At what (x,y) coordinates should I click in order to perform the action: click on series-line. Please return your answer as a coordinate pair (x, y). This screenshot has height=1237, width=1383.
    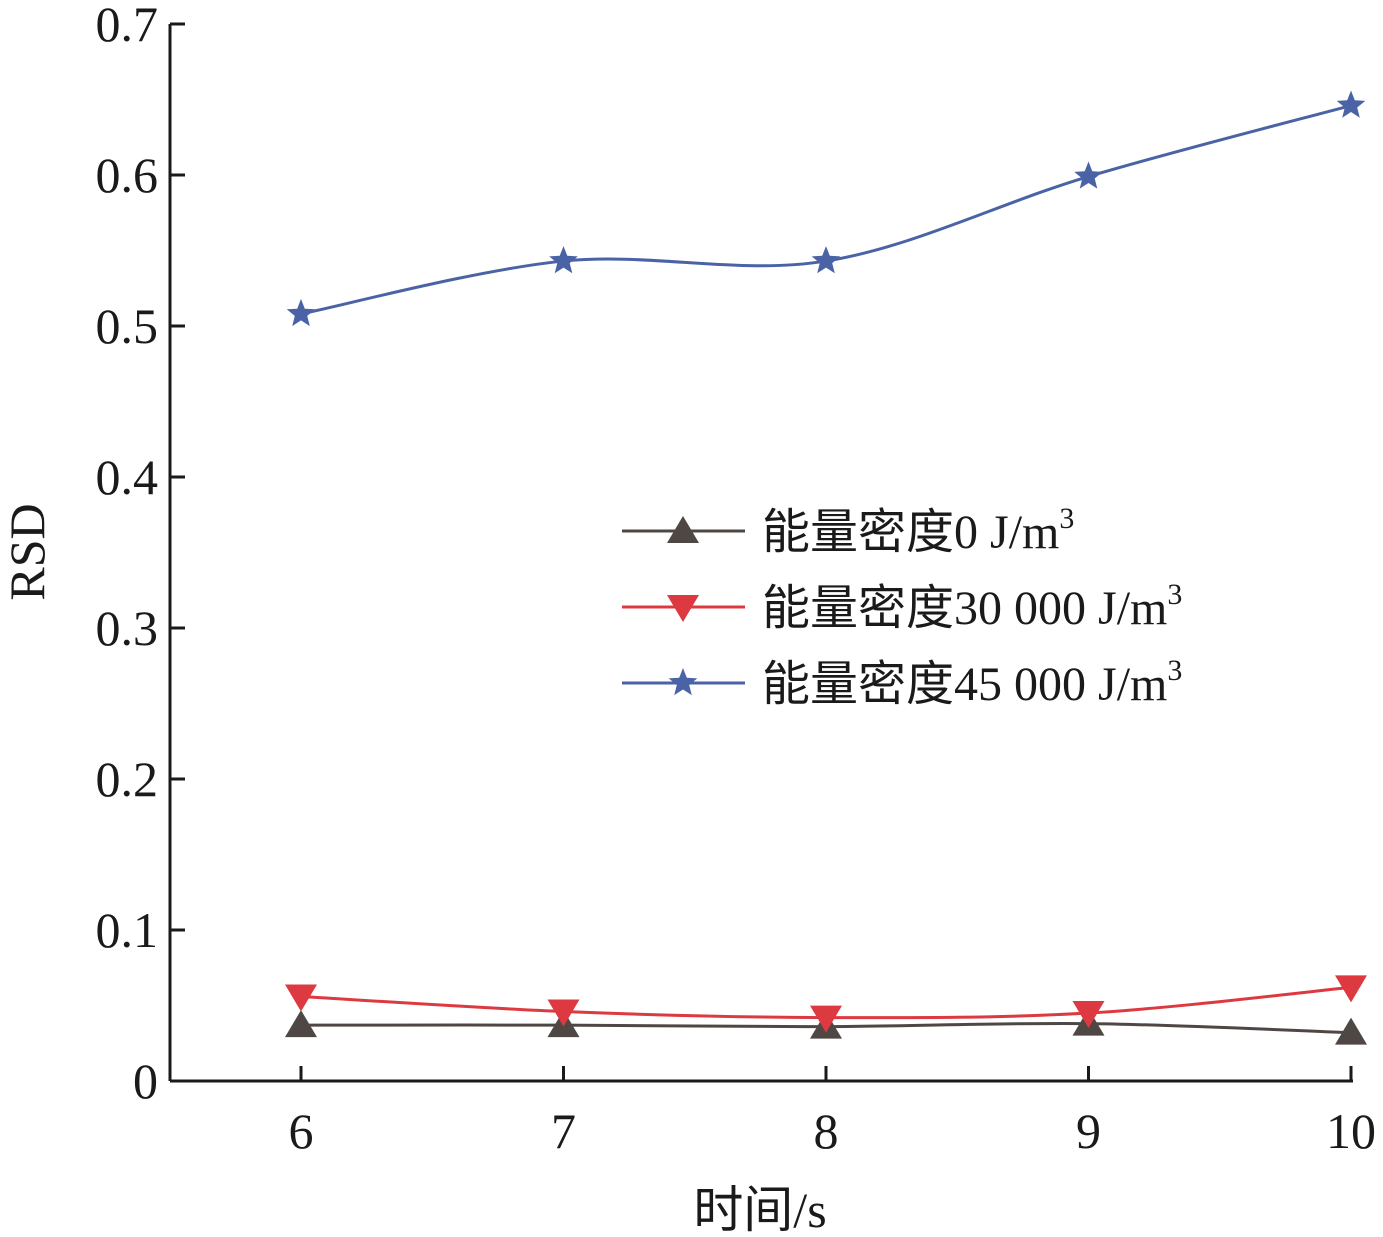
    Looking at the image, I should click on (826, 210).